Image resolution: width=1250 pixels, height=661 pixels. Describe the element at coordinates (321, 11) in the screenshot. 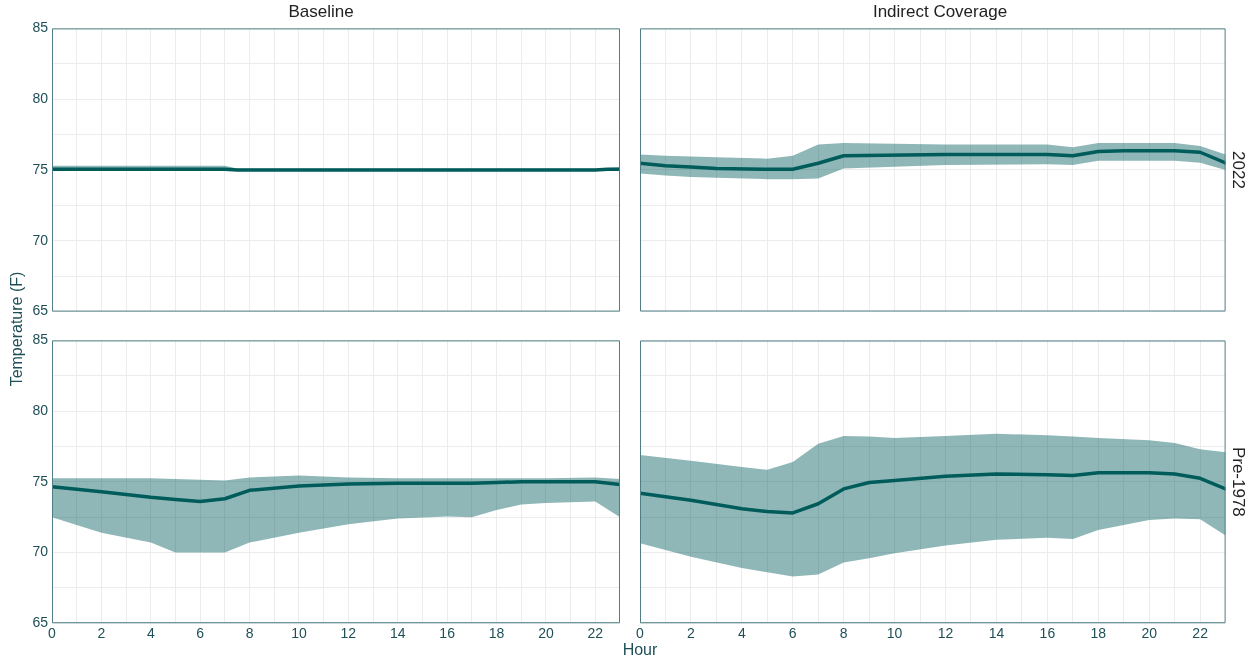

I see `chart-title: Baseline` at that location.